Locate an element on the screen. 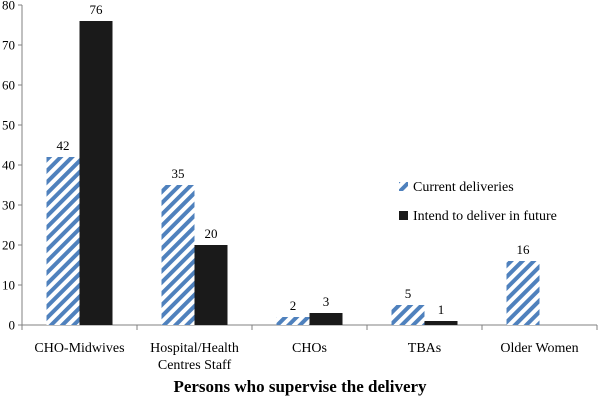 The image size is (600, 404). y-tick-label: 70 is located at coordinates (8, 45).